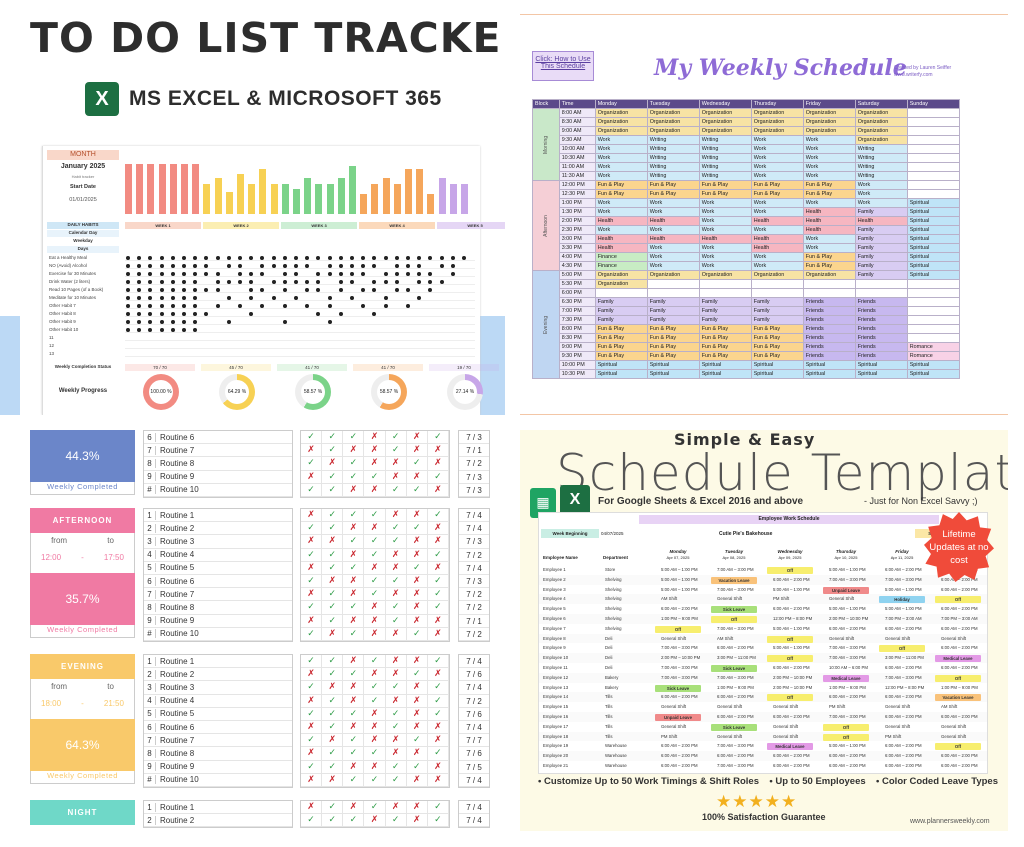  I want to click on leave-badge: Medical Leave, so click(790, 747).